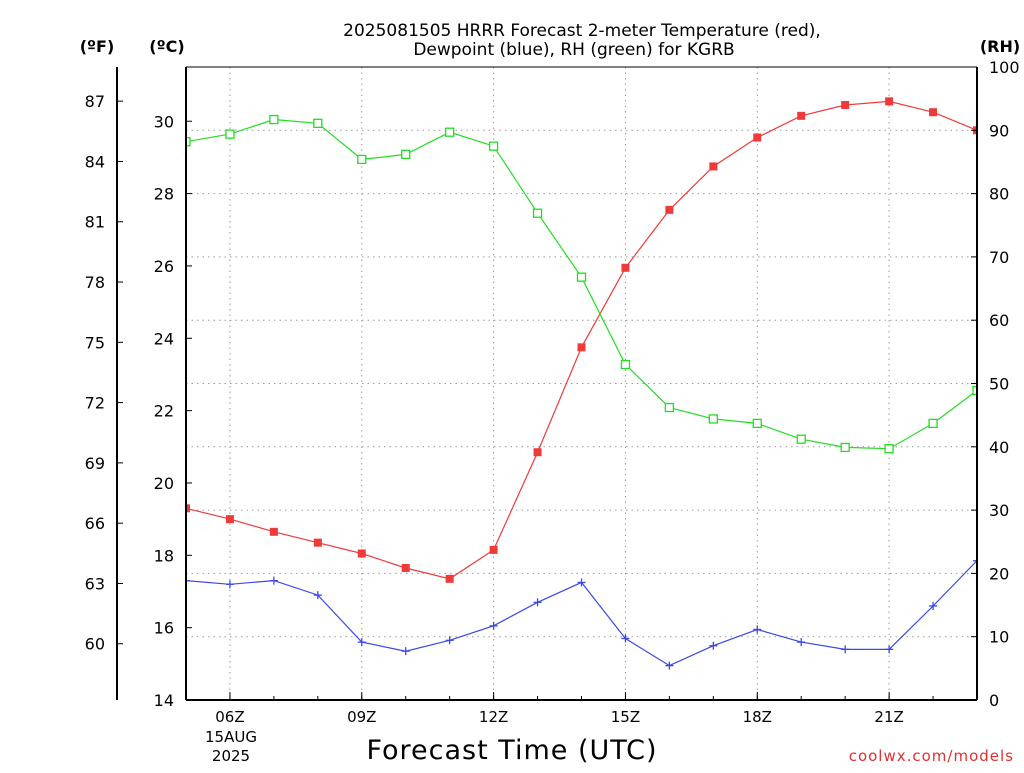 This screenshot has height=773, width=1024. Describe the element at coordinates (95, 101) in the screenshot. I see `fahrenheit-tick-label: 87` at that location.